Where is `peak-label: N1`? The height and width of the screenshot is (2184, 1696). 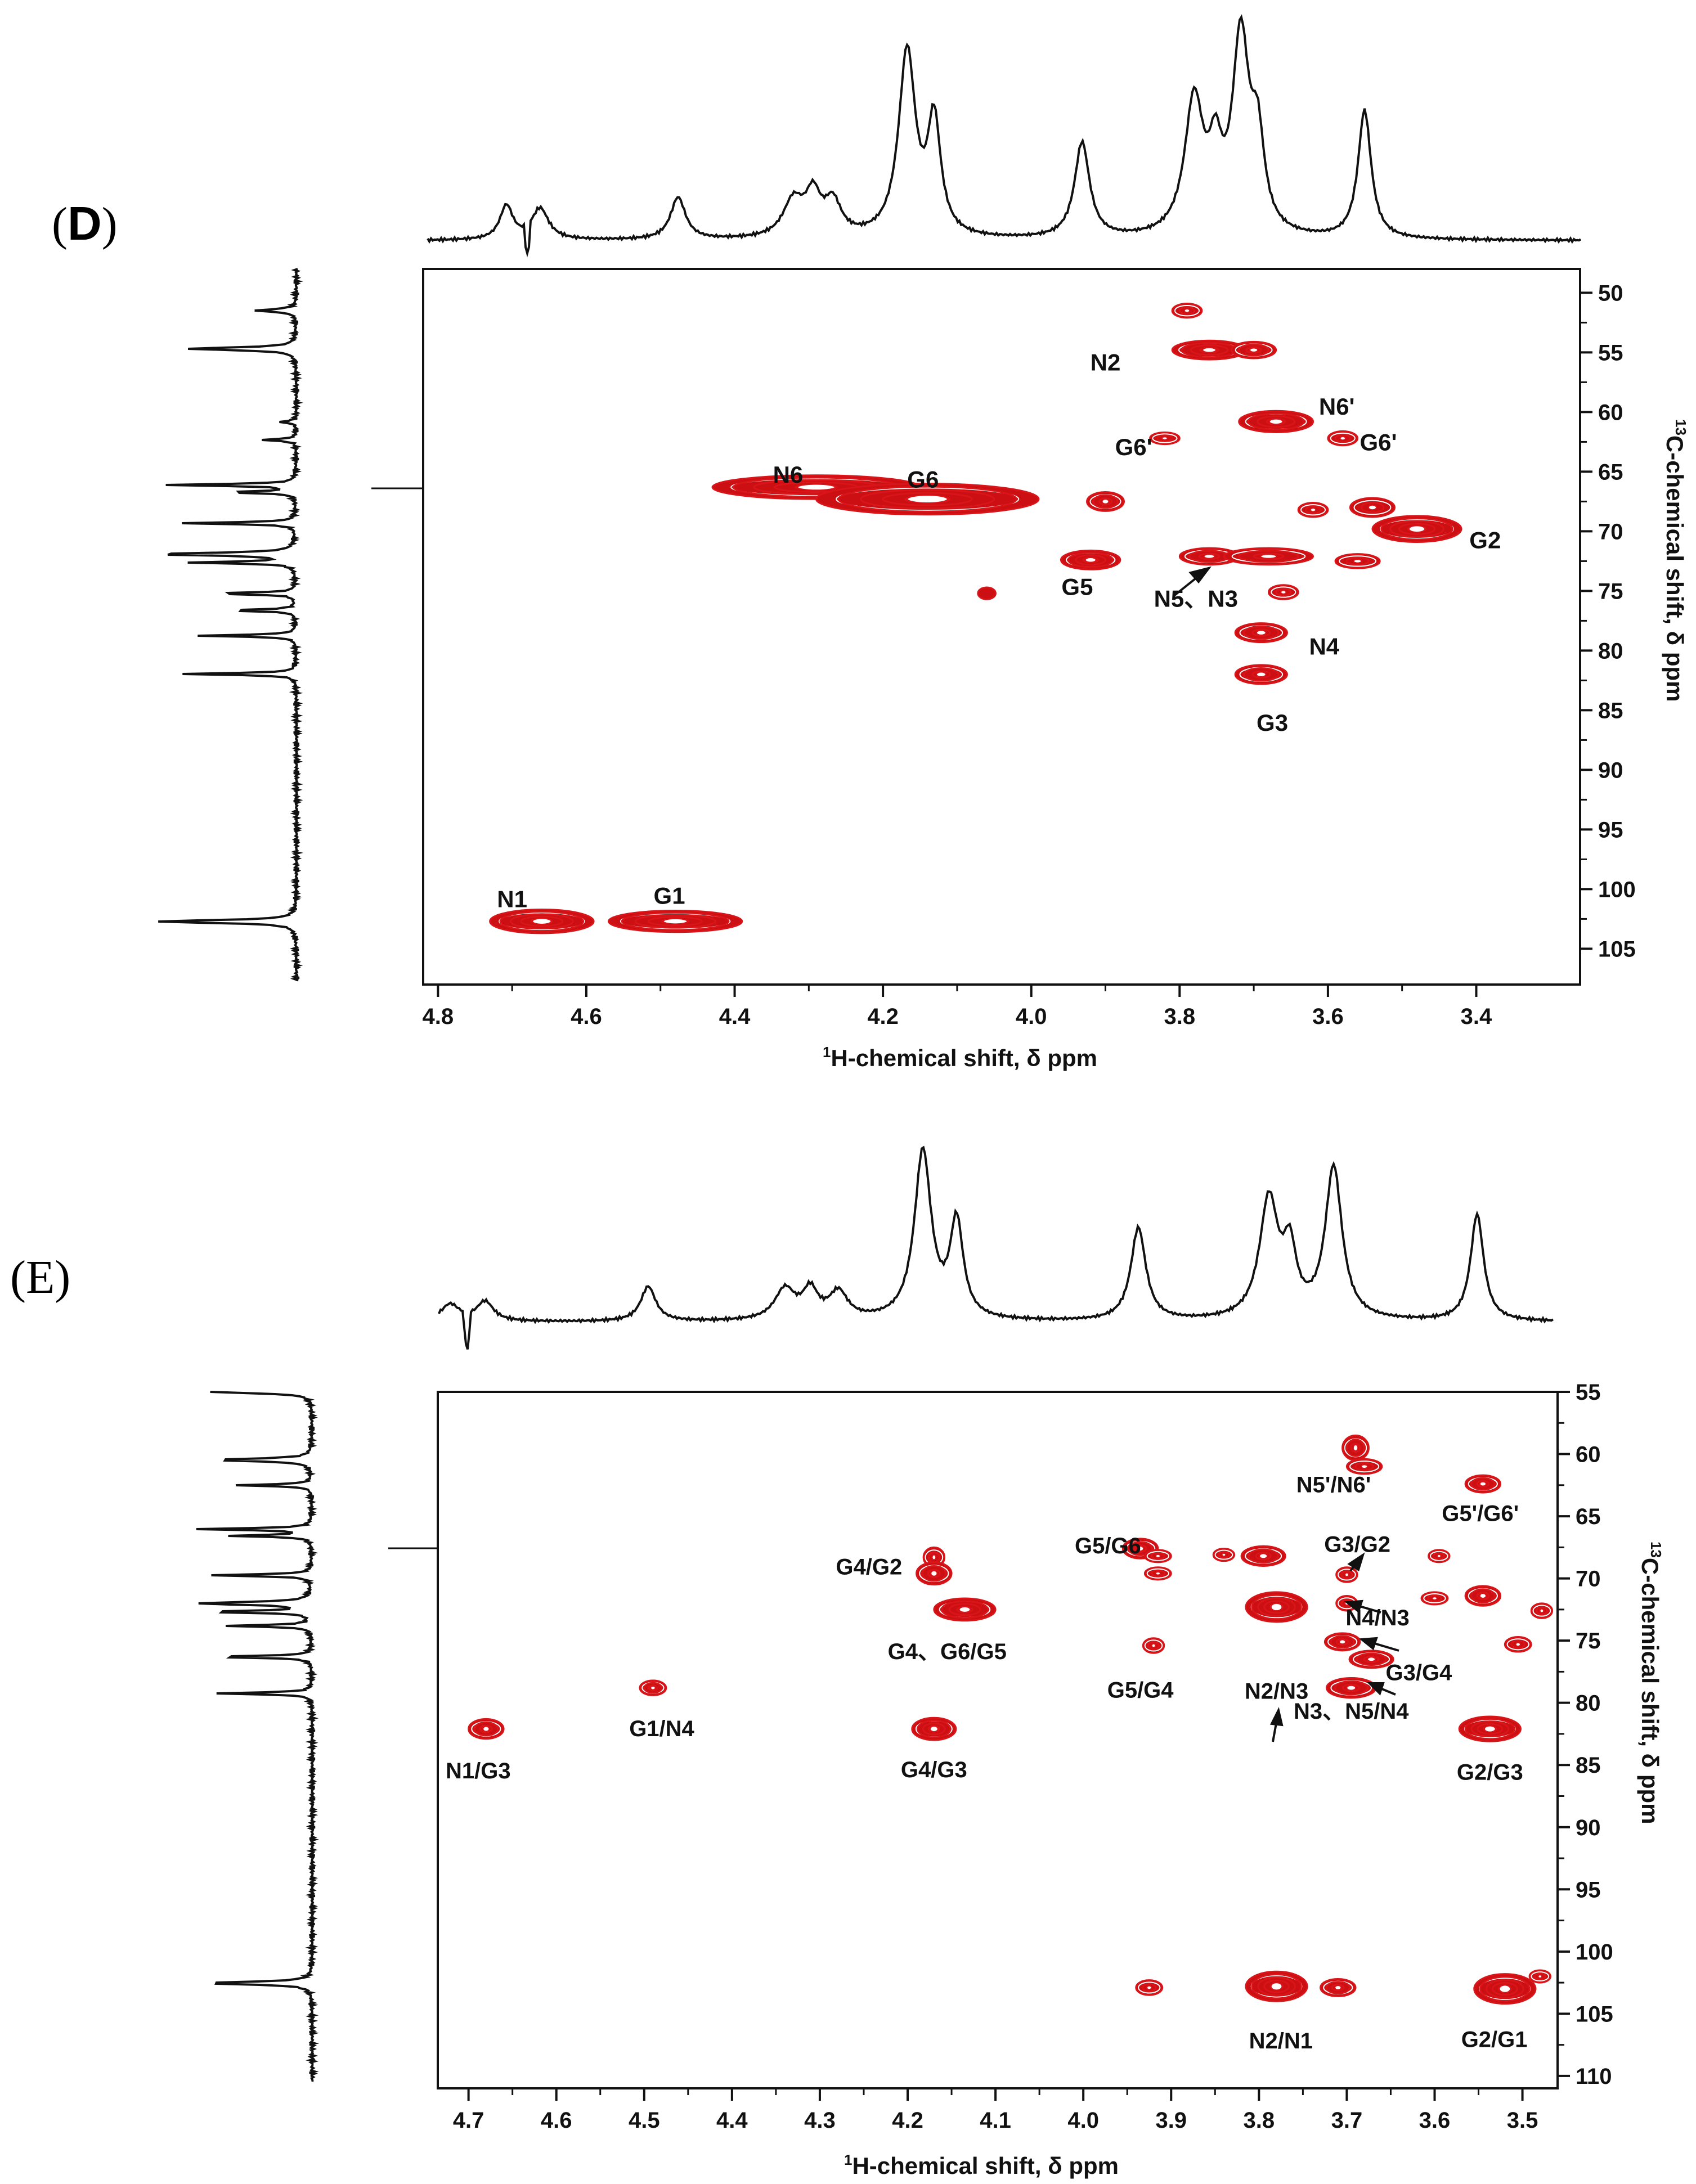 peak-label: N1 is located at coordinates (512, 899).